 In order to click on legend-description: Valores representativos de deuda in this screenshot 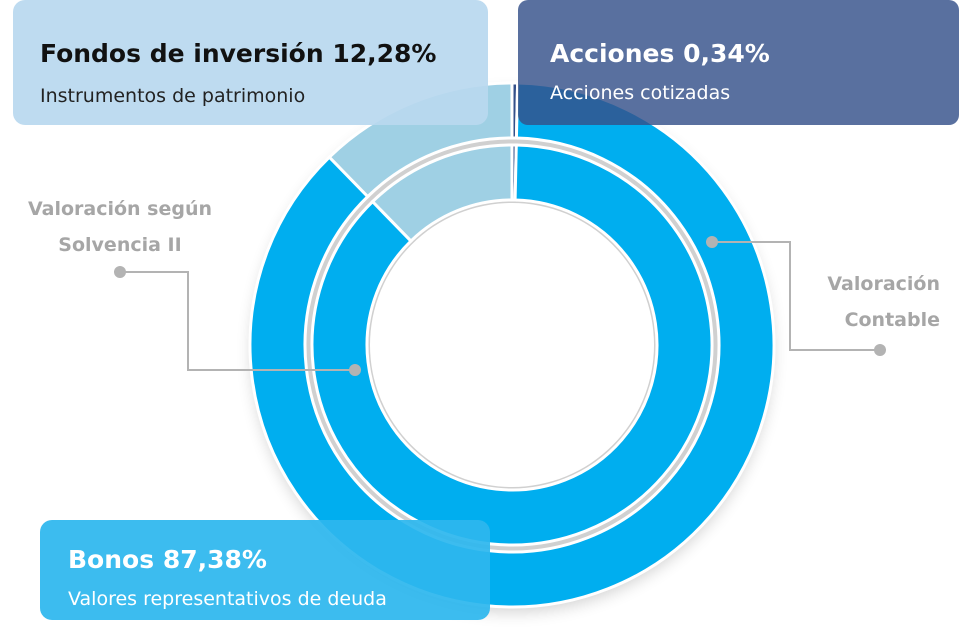, I will do `click(227, 599)`.